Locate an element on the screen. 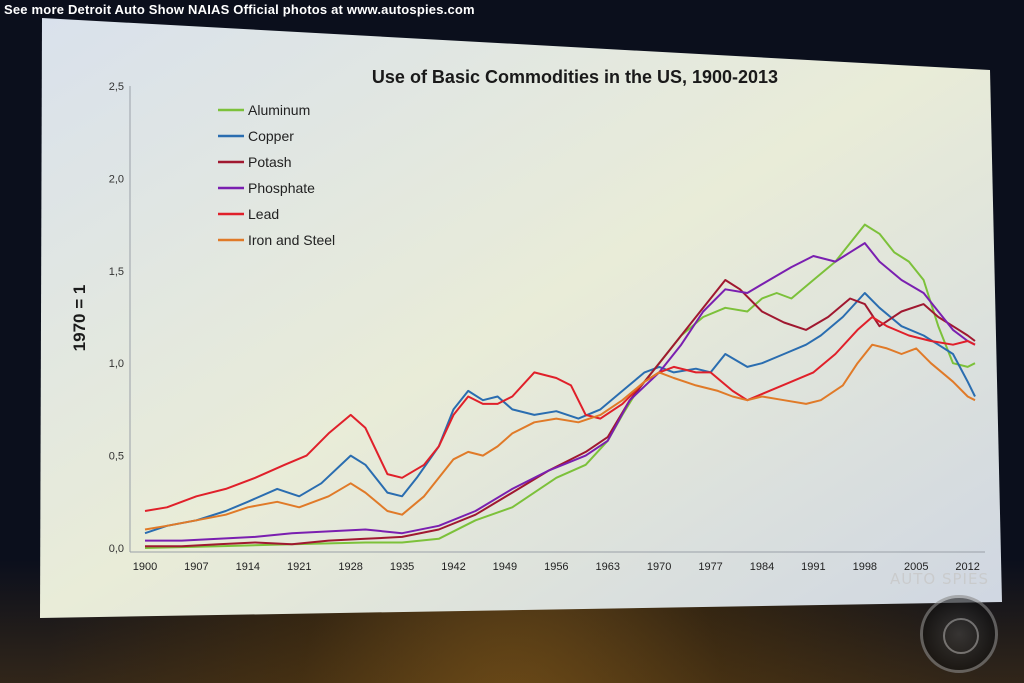 The image size is (1024, 683). x-tick-label: 1907 is located at coordinates (196, 567).